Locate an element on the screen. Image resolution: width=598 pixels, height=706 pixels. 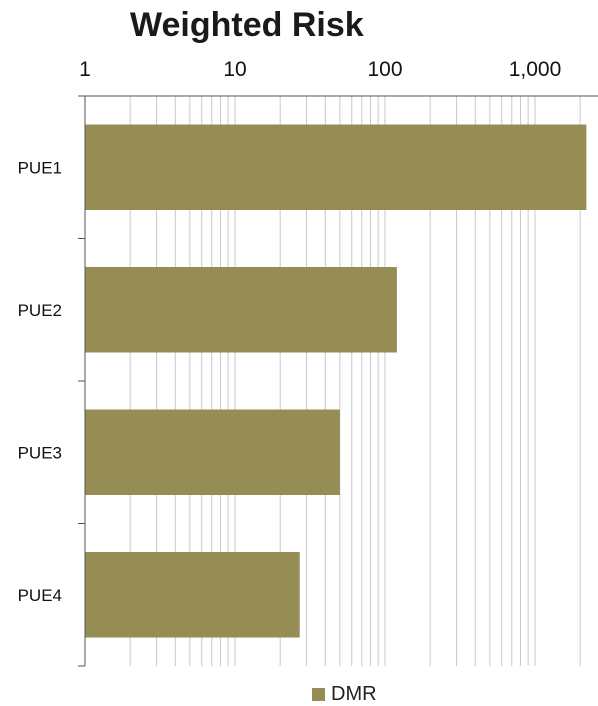
x-tick-label: 1,000 is located at coordinates (535, 69).